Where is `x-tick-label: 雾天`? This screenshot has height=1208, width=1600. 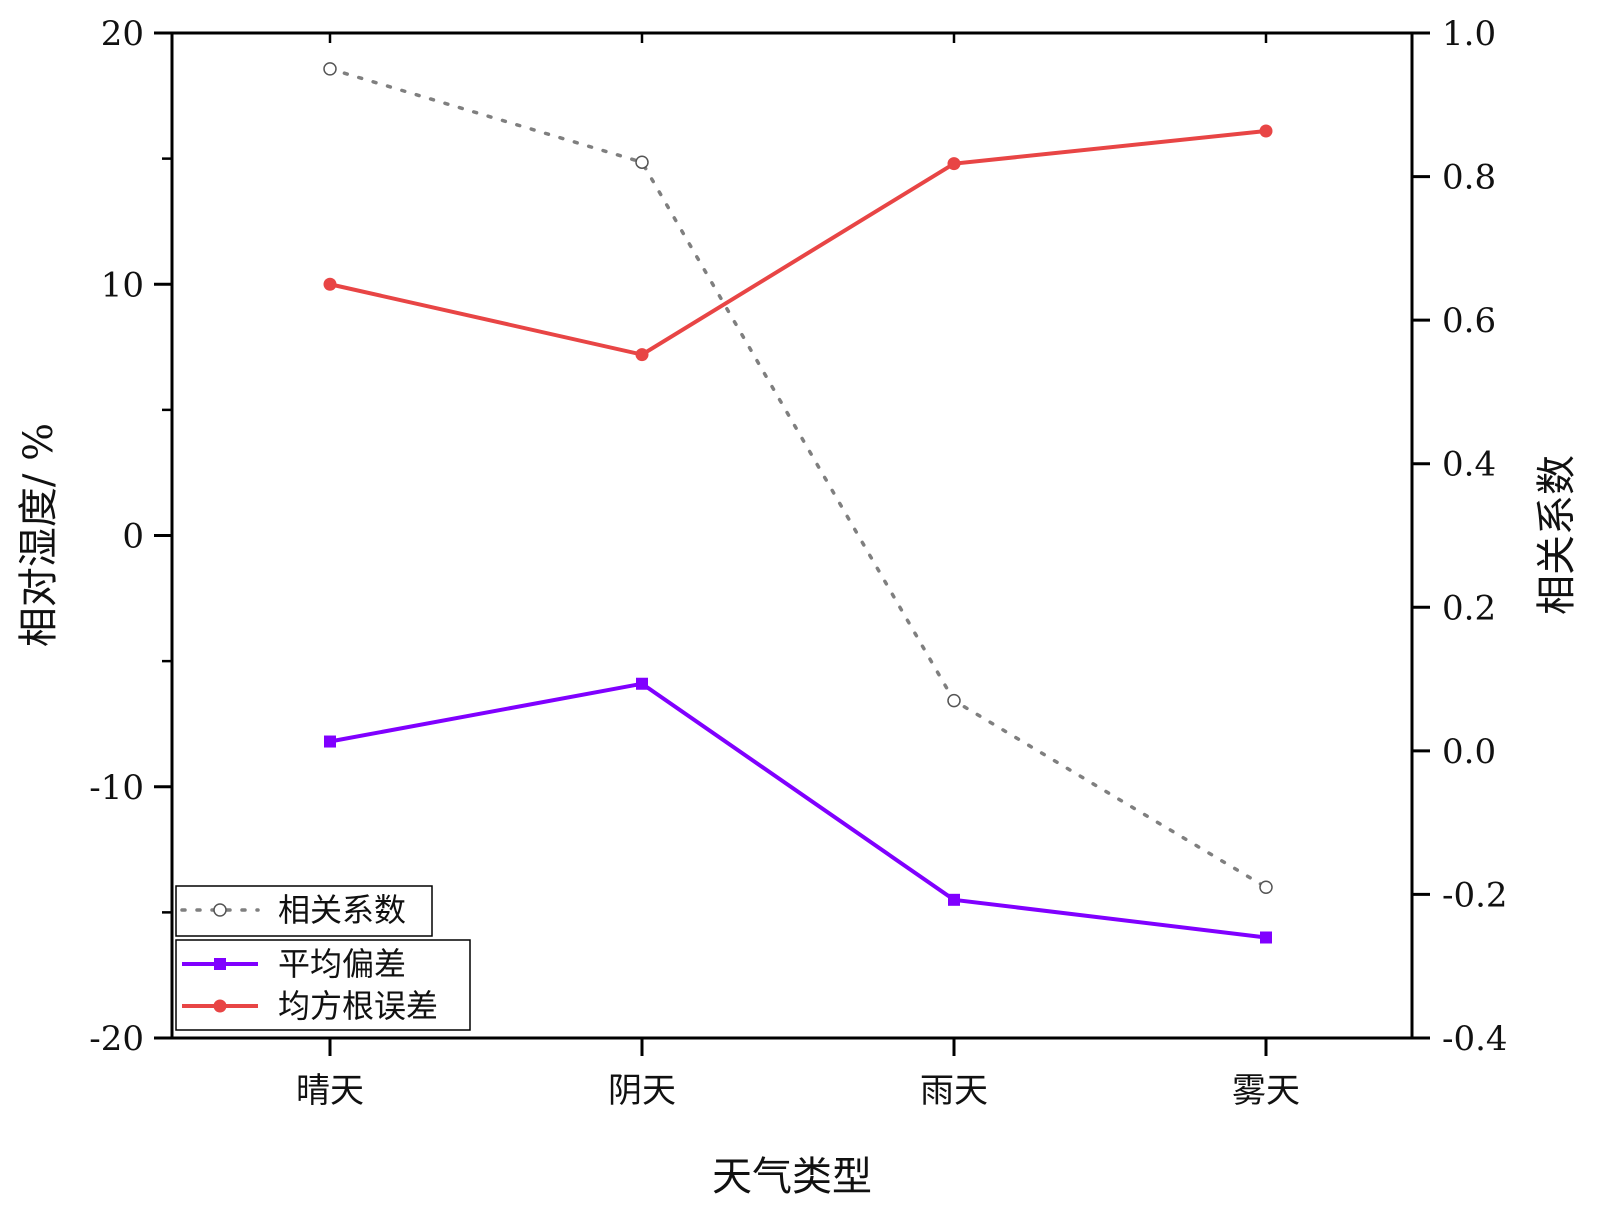 x-tick-label: 雾天 is located at coordinates (1266, 1091).